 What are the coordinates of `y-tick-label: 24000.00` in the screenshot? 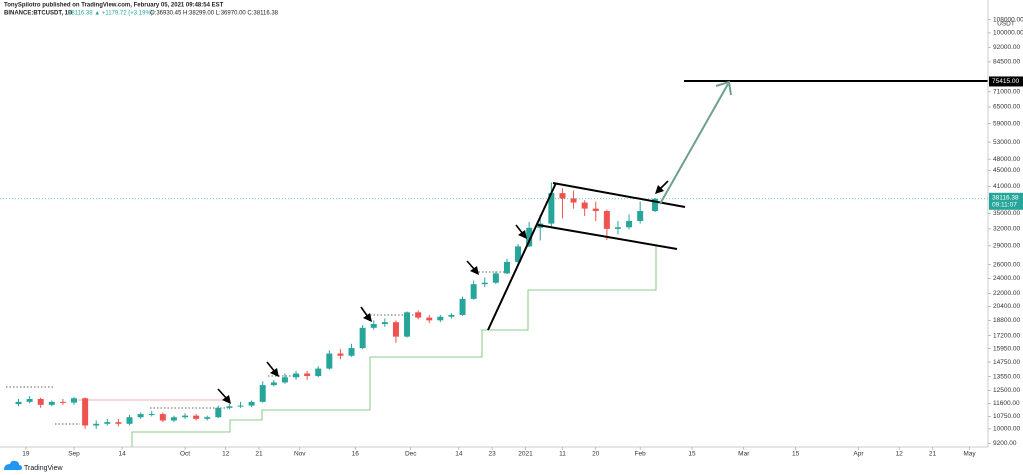 It's located at (1006, 278).